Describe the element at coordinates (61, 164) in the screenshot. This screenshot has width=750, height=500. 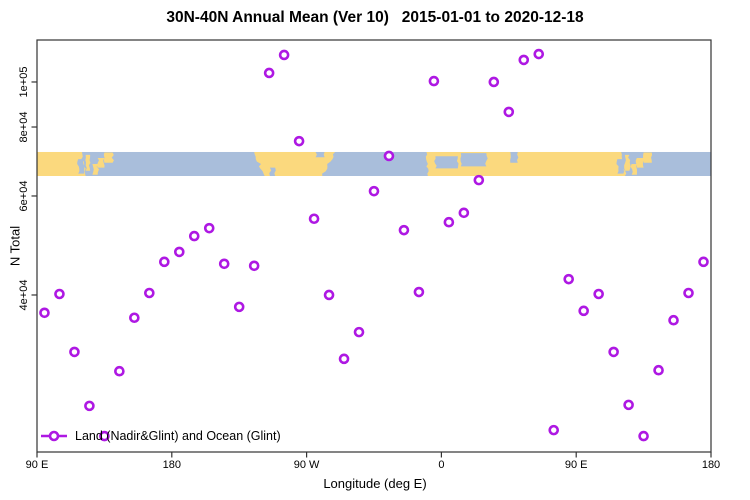
I see `map-land-shape` at that location.